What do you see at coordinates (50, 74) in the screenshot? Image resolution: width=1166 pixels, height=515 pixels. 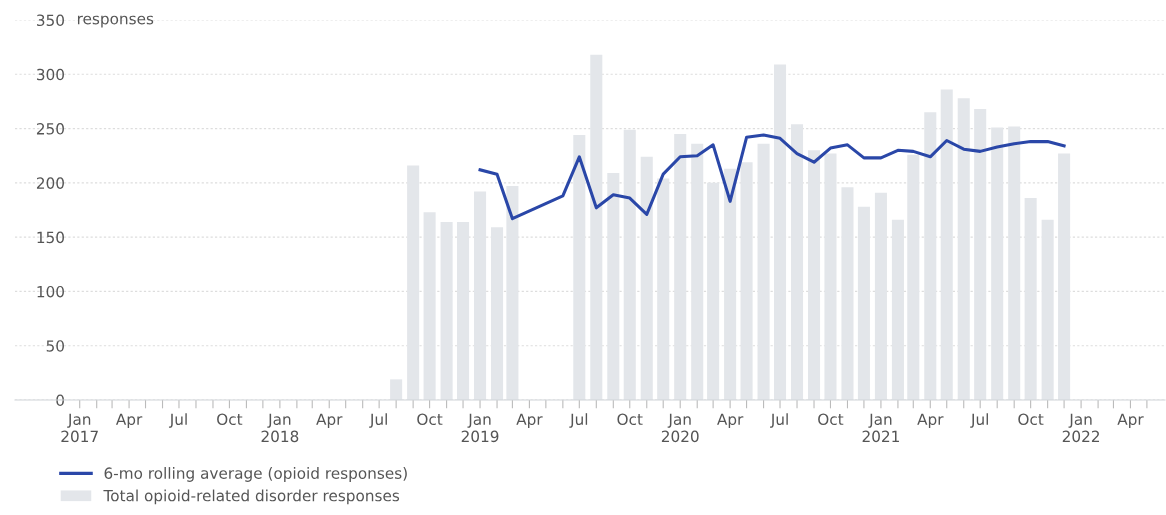 I see `y-tick-label: 300` at bounding box center [50, 74].